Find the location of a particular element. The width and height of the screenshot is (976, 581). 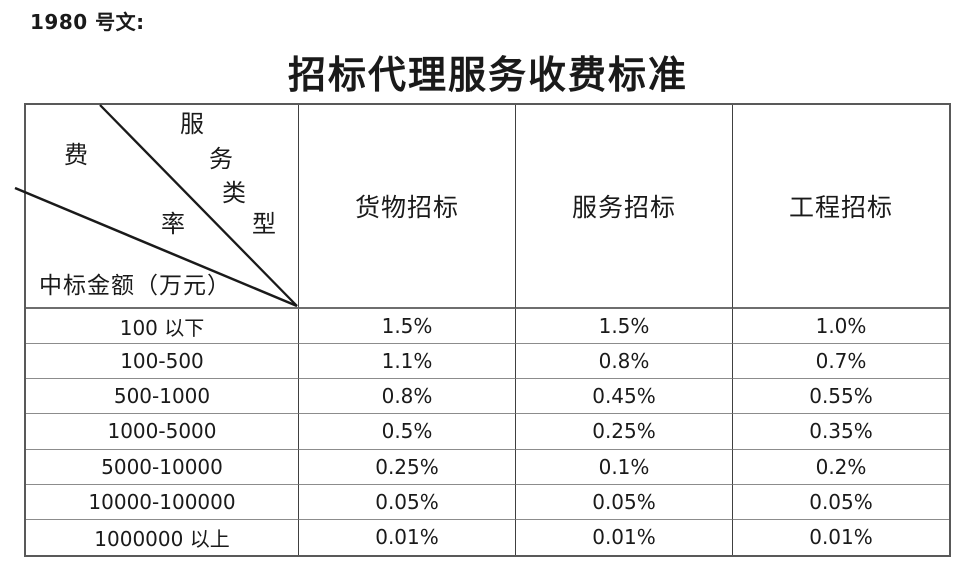

row-label: 100-500 is located at coordinates (162, 362).